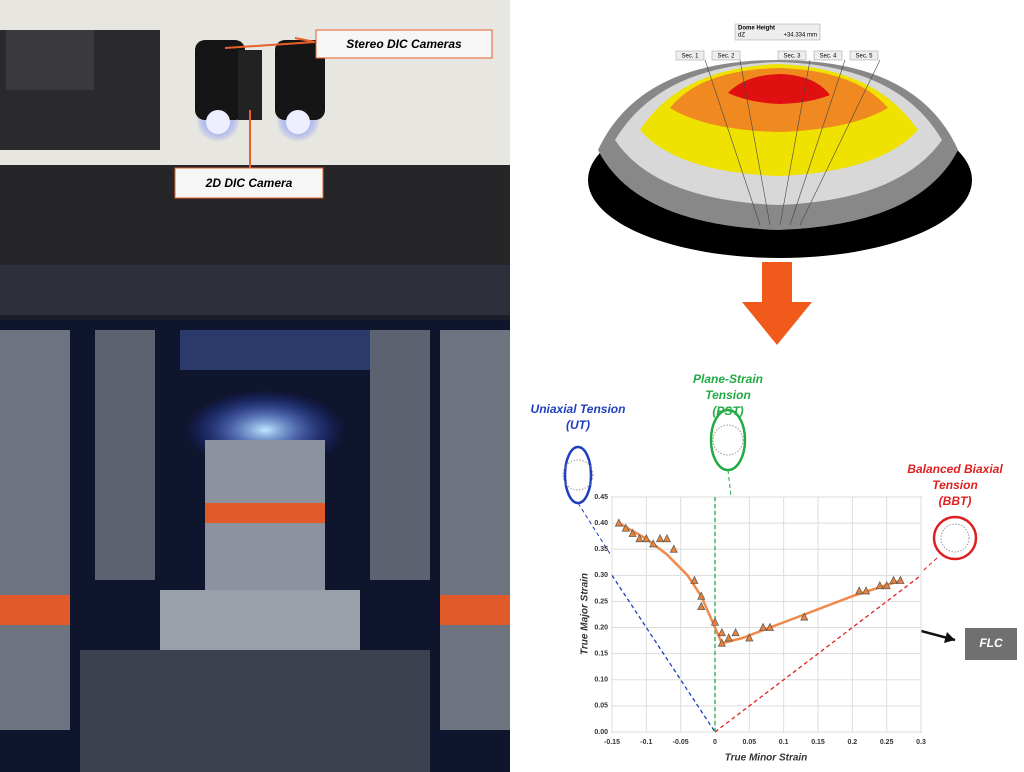 The image size is (1024, 772). What do you see at coordinates (921, 742) in the screenshot?
I see `x-tick-label: 0.3` at bounding box center [921, 742].